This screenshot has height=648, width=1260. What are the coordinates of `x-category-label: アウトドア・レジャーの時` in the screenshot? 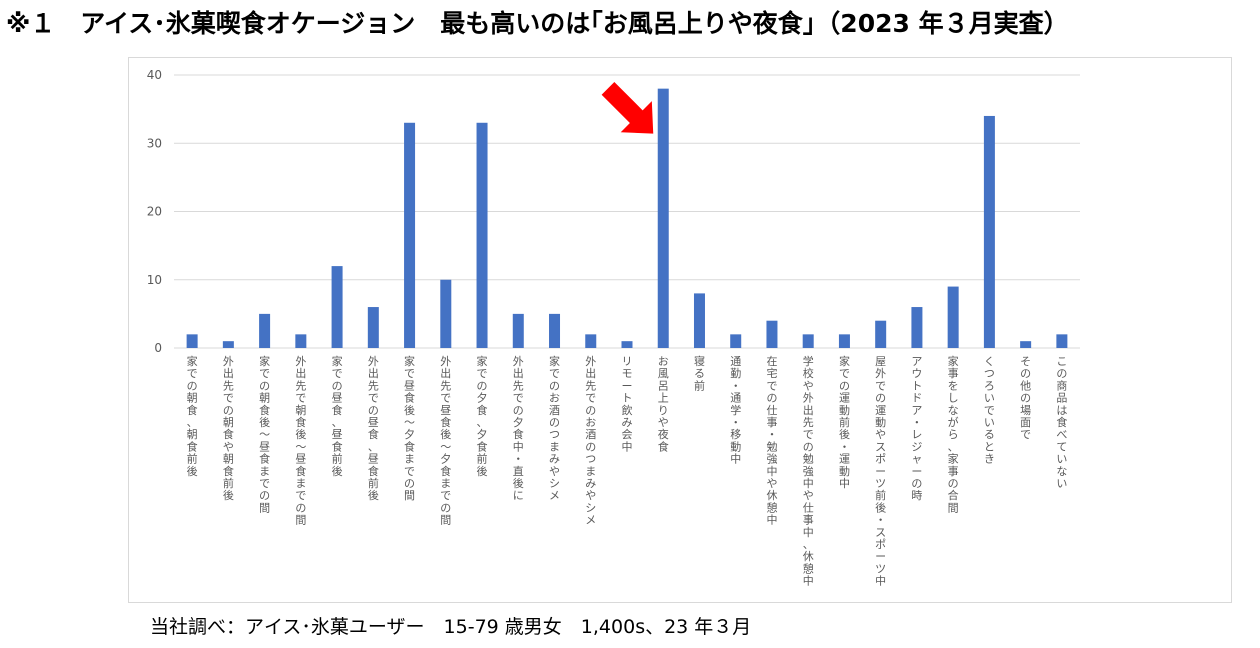 It's located at (916, 428).